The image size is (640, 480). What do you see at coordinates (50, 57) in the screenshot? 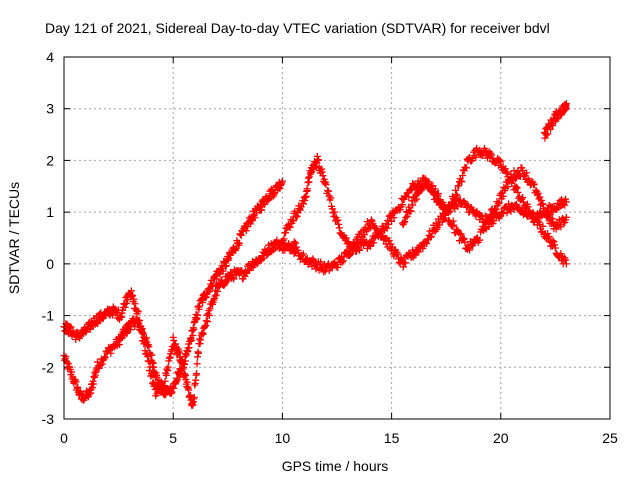
I see `y-tick-label: 4` at bounding box center [50, 57].